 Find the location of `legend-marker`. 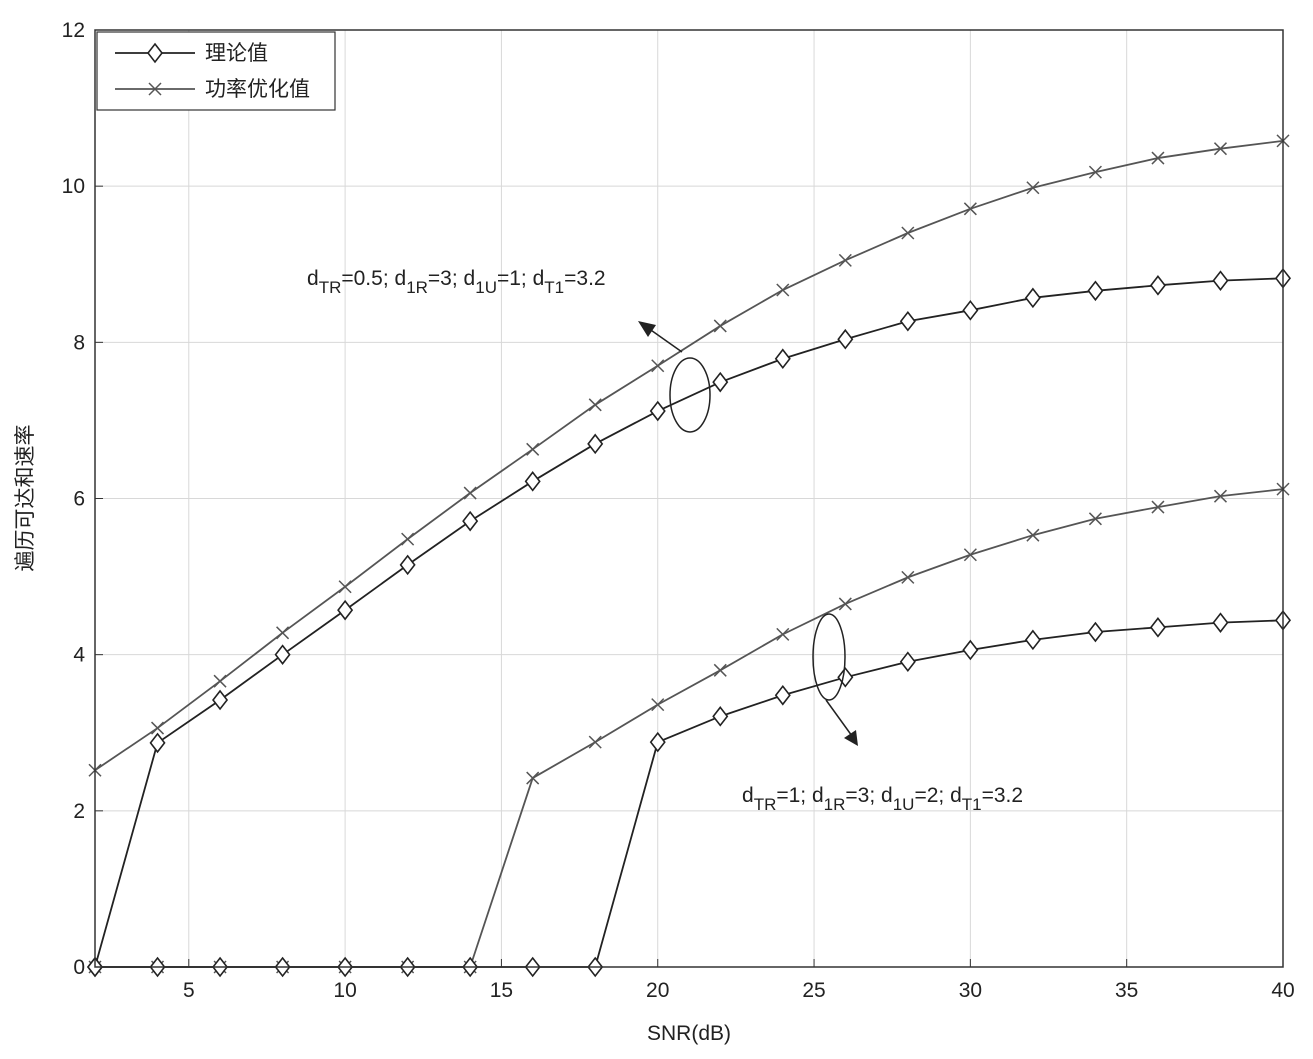

legend-marker is located at coordinates (155, 89).